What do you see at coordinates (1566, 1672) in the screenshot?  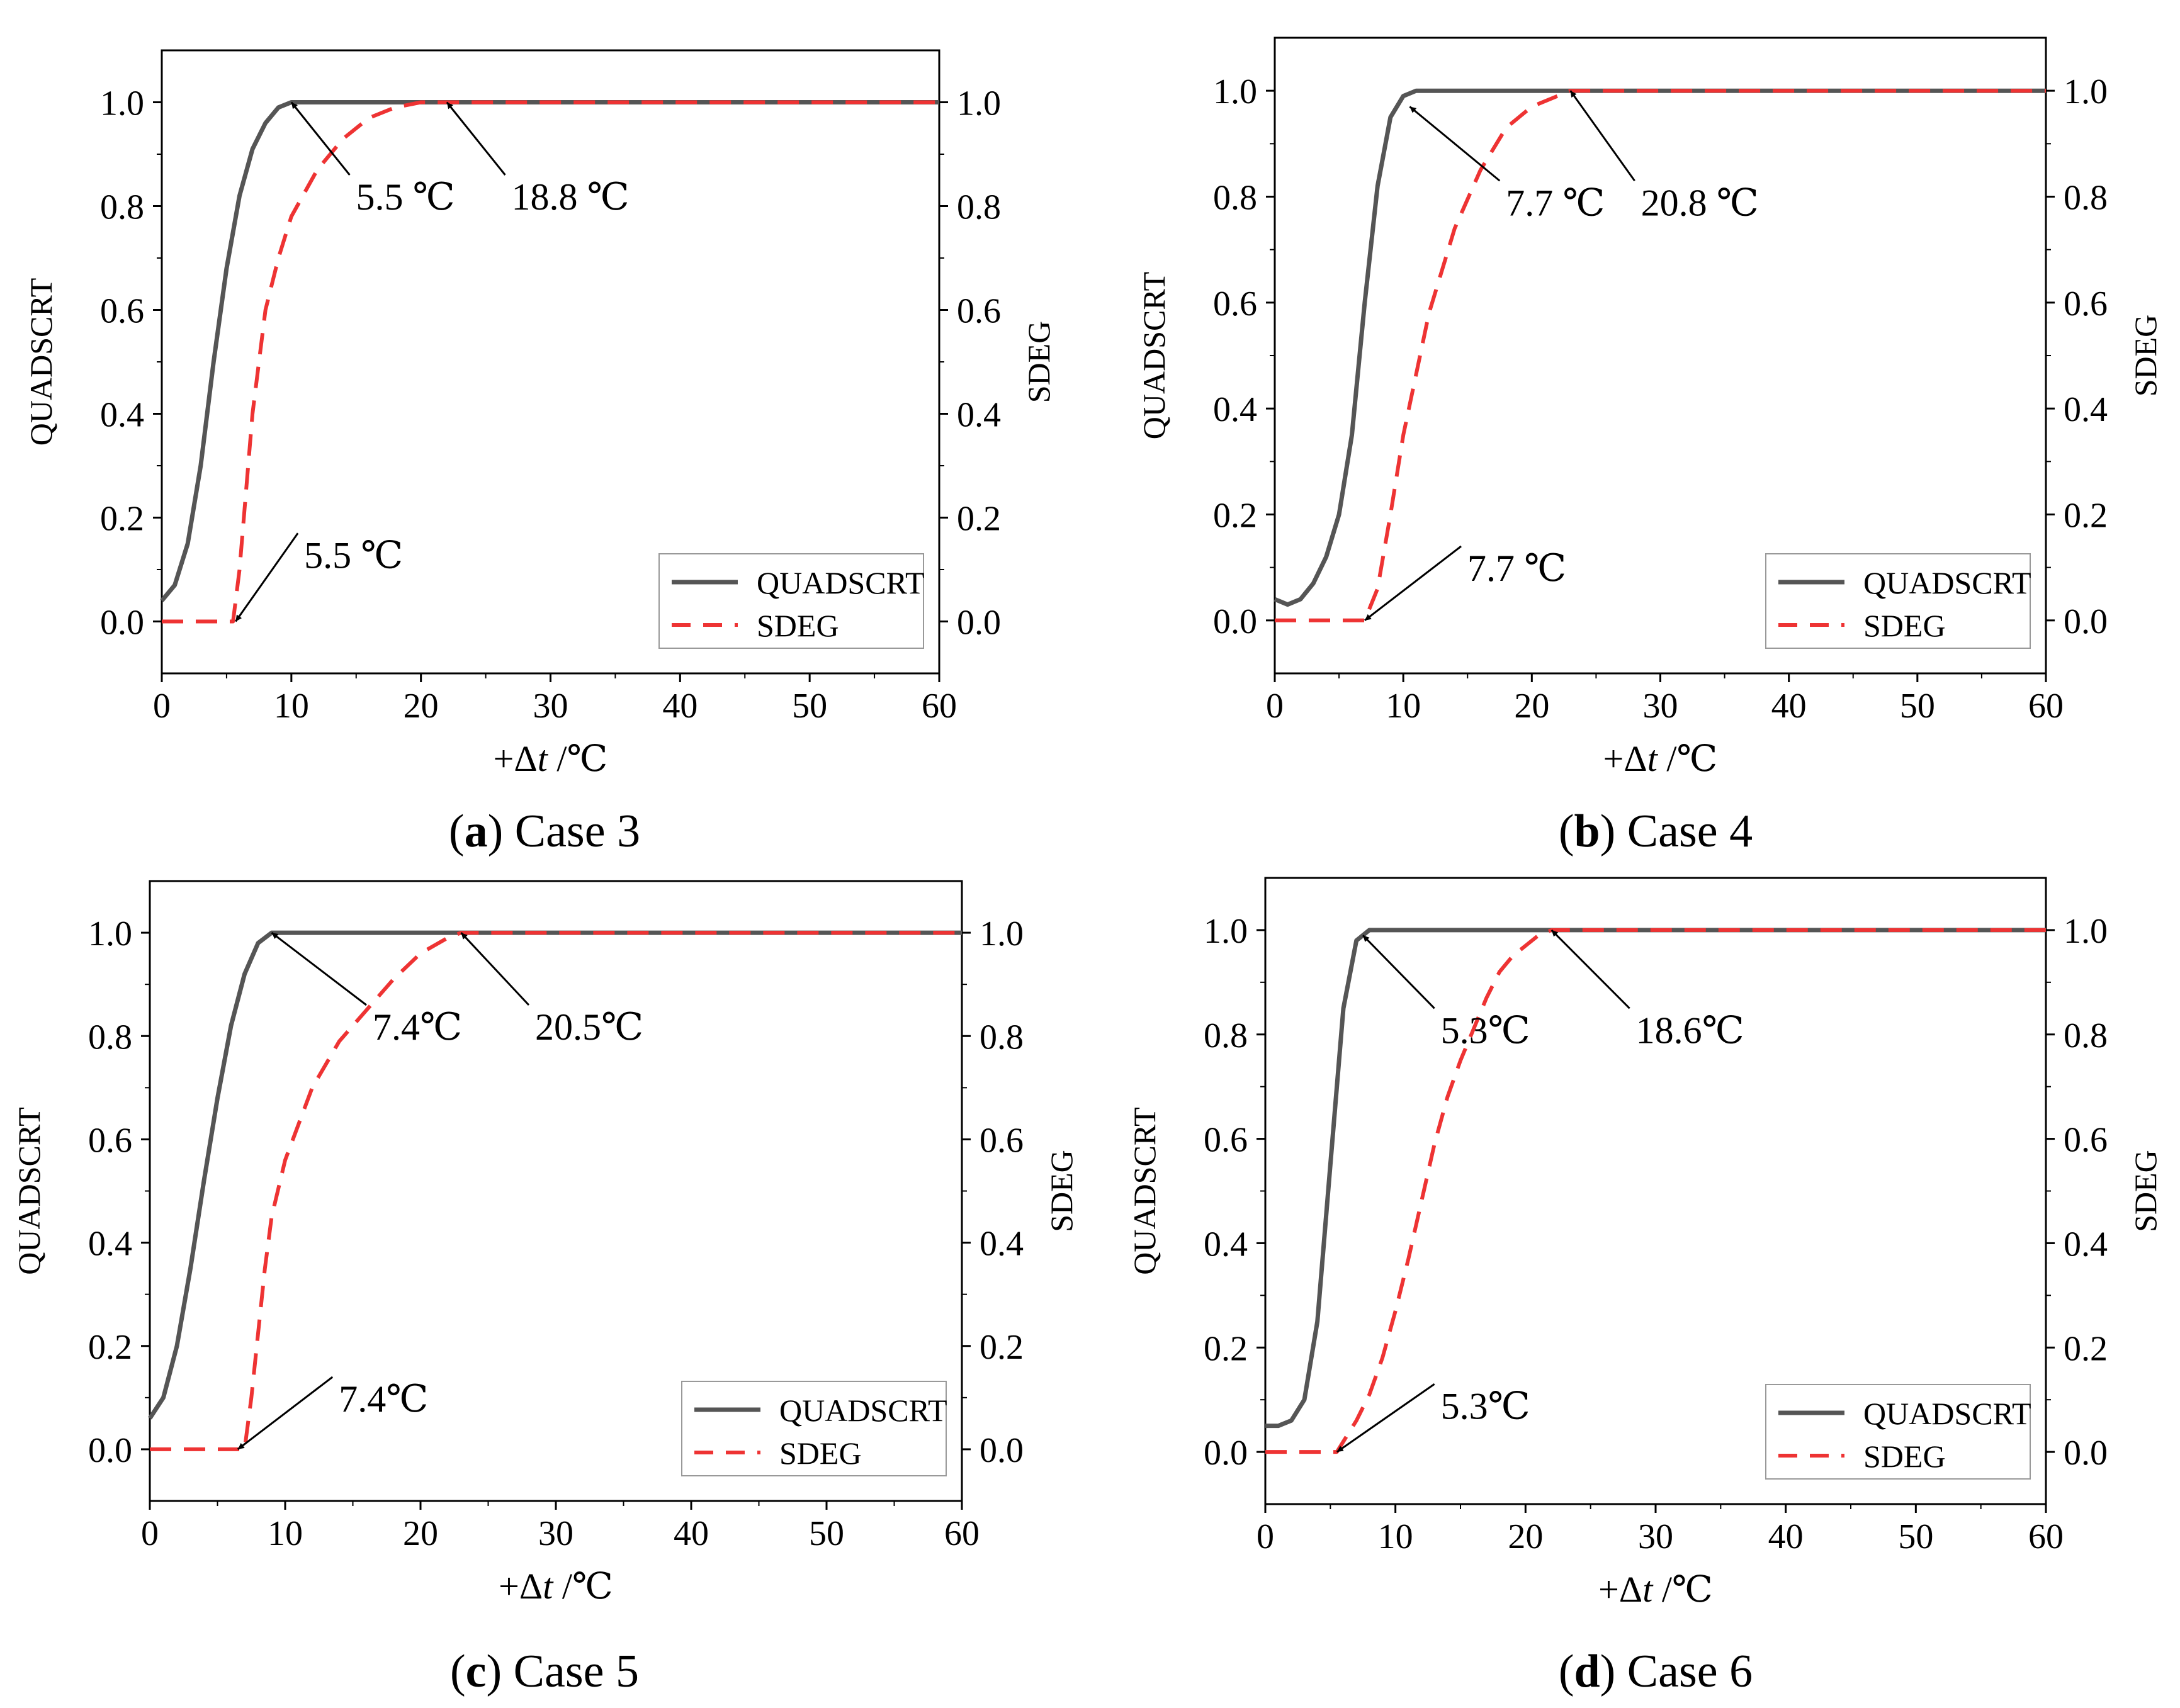 I see `caption-paren-open: (` at bounding box center [1566, 1672].